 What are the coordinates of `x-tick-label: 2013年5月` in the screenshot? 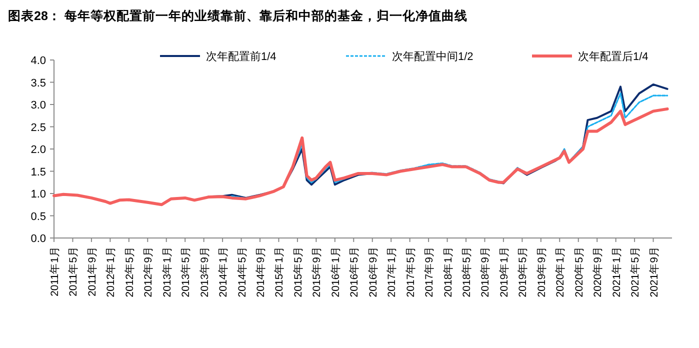 It's located at (186, 272).